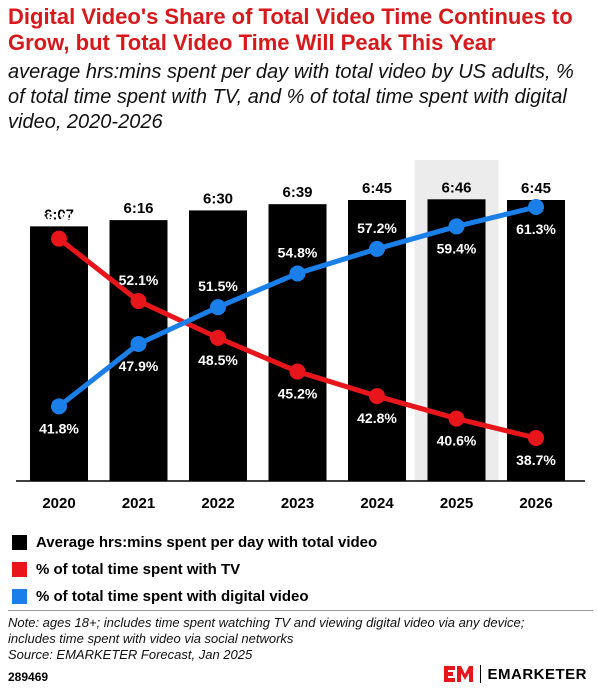  What do you see at coordinates (456, 340) in the screenshot?
I see `bar-2025` at bounding box center [456, 340].